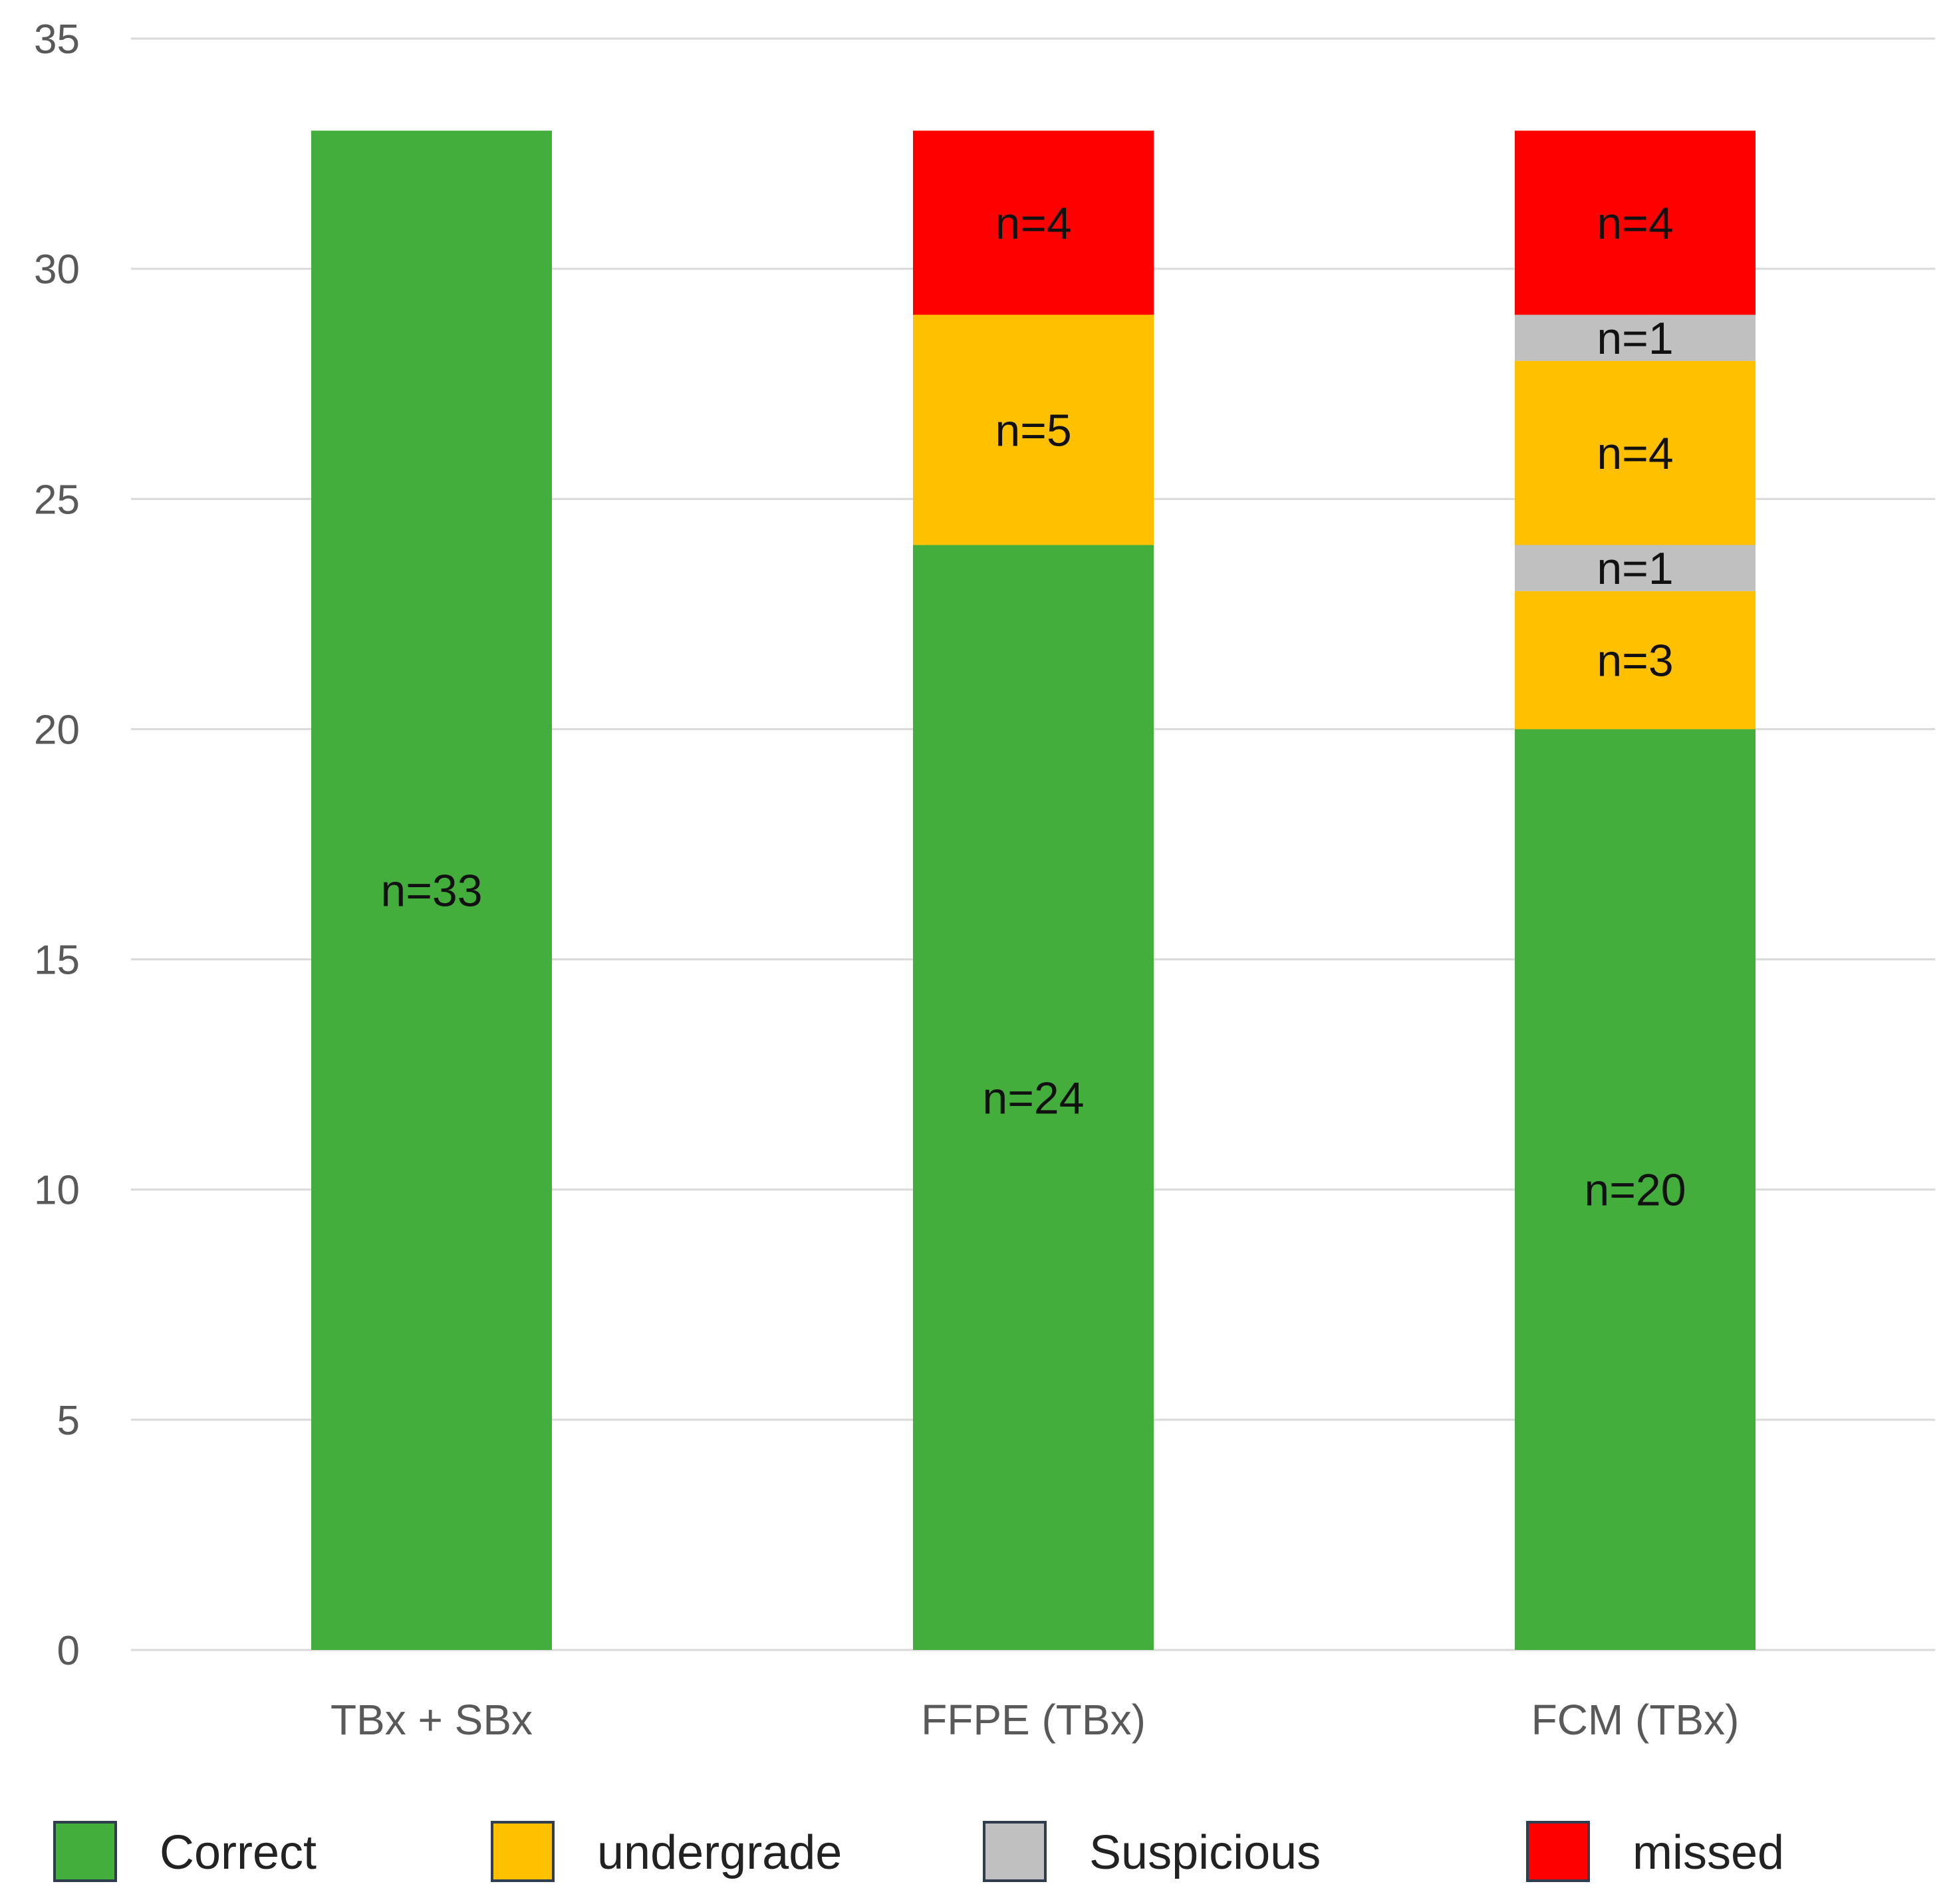  Describe the element at coordinates (57, 845) in the screenshot. I see `y-axis-tick-labels: 0 5 10 15 20 25 30 35` at that location.